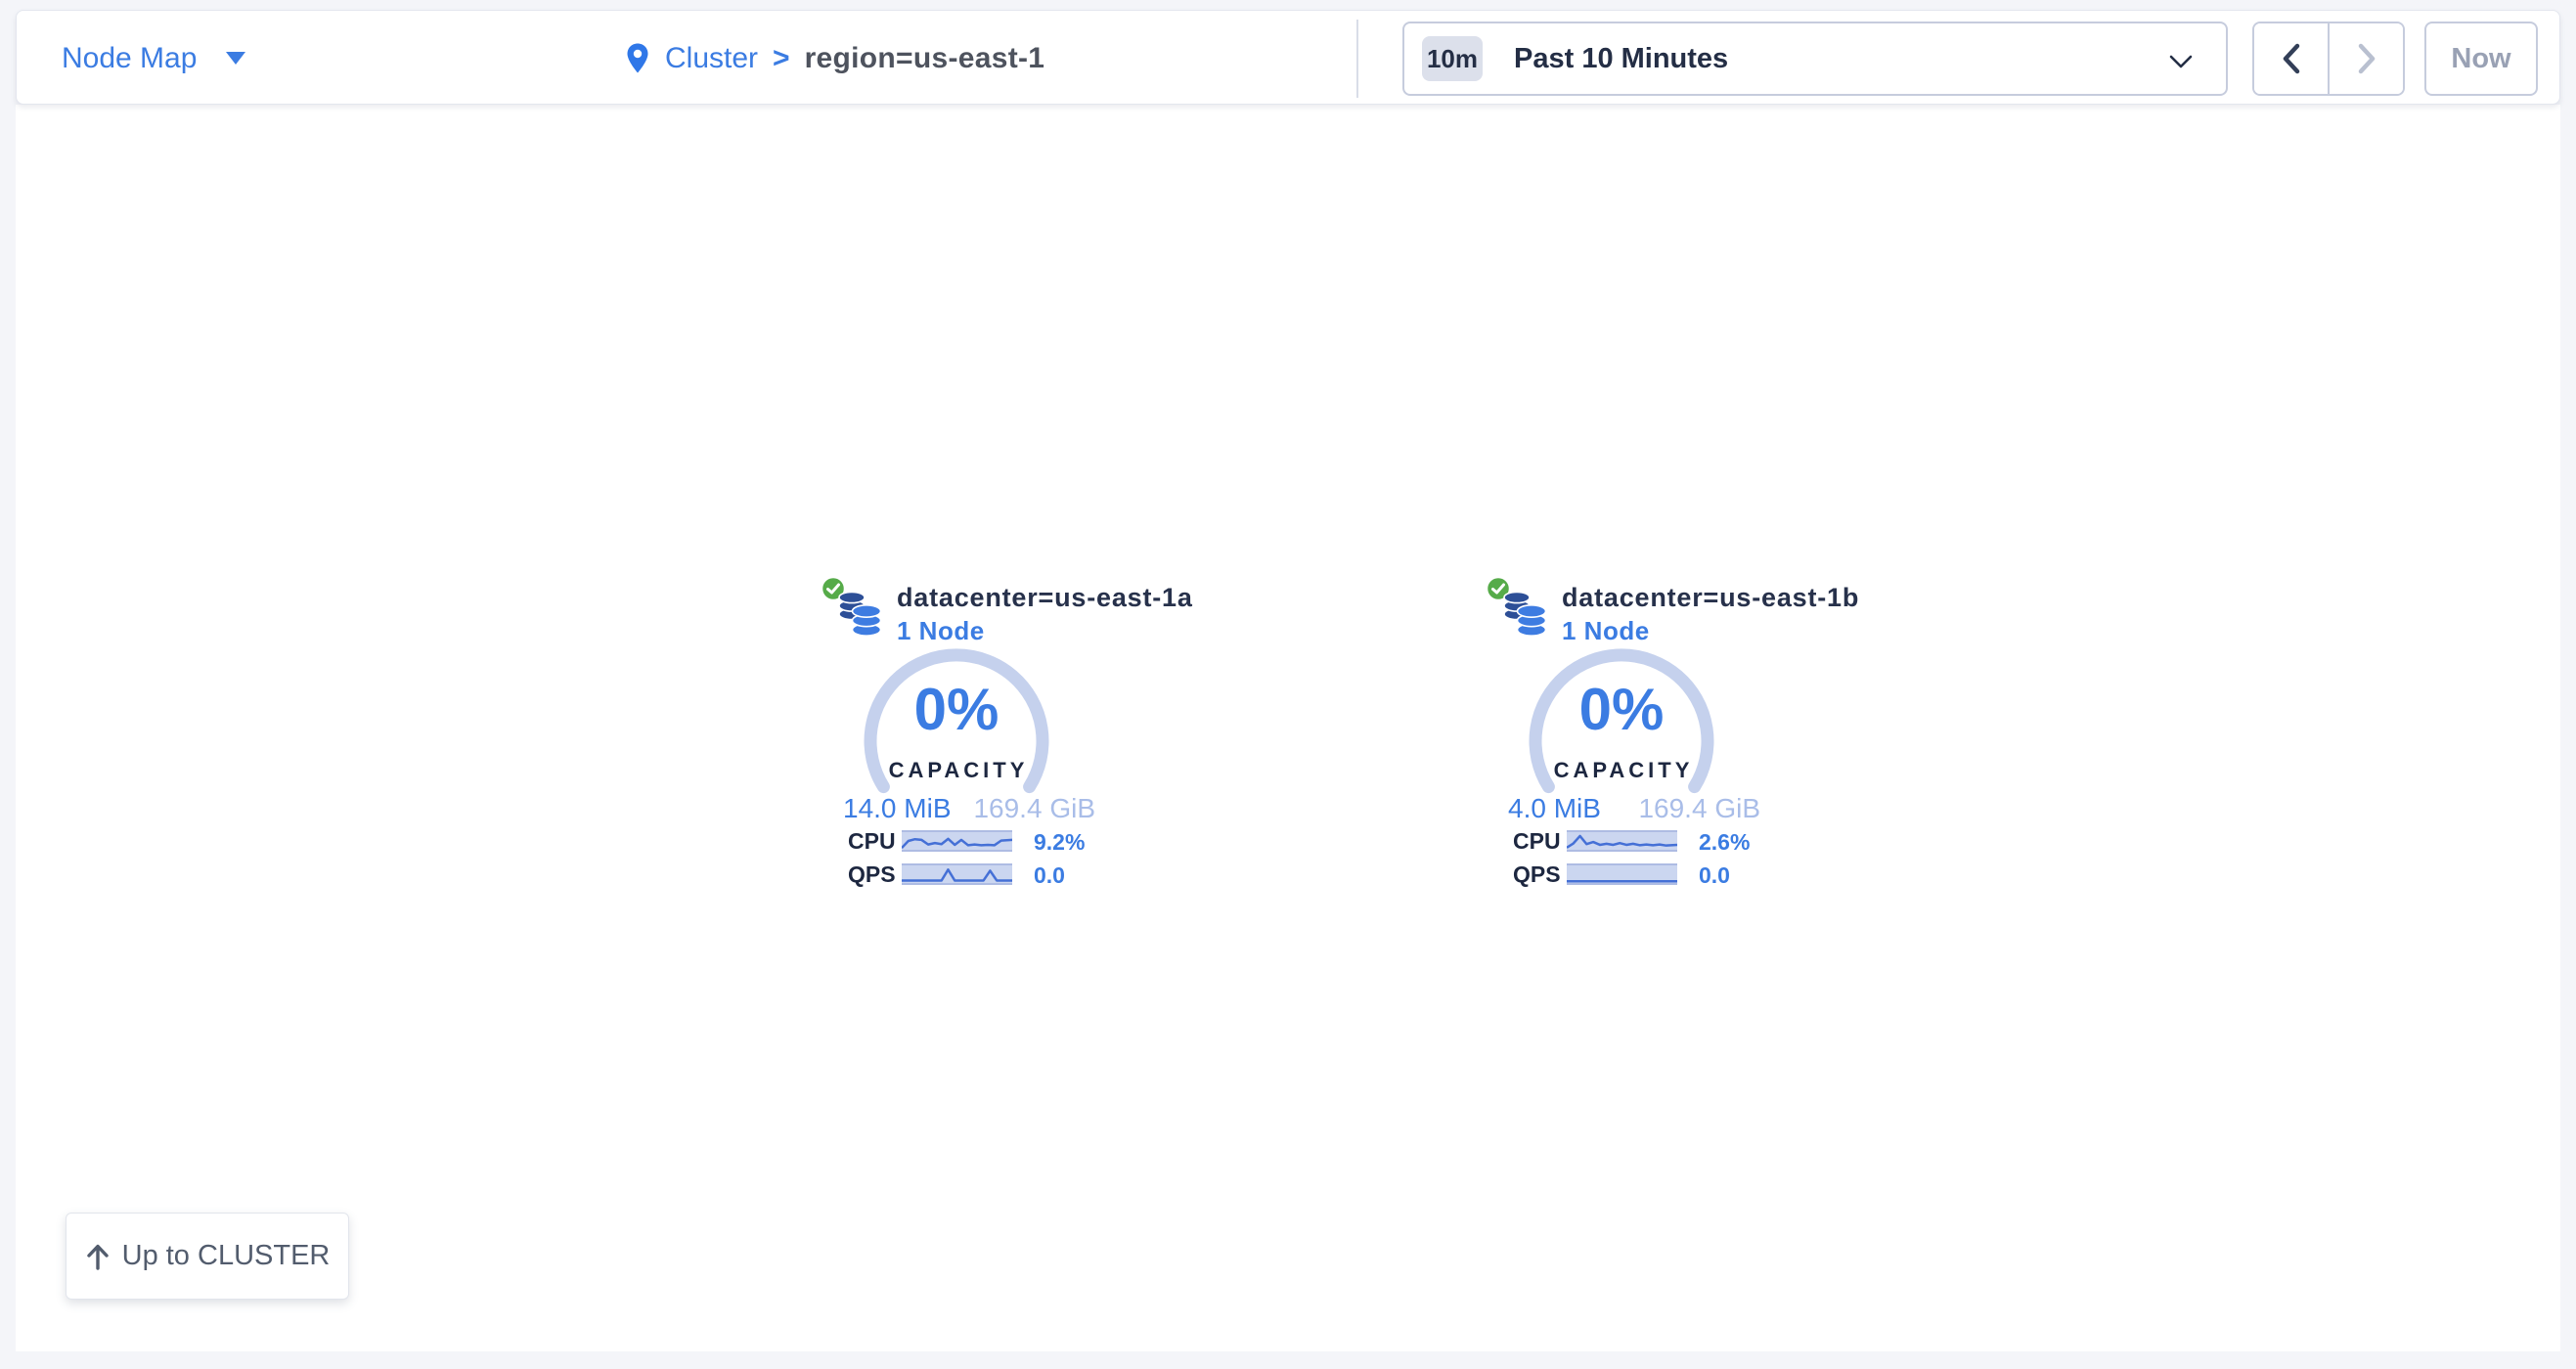 The height and width of the screenshot is (1369, 2576). What do you see at coordinates (712, 58) in the screenshot?
I see `breadcrumb-cluster-link: Cluster` at bounding box center [712, 58].